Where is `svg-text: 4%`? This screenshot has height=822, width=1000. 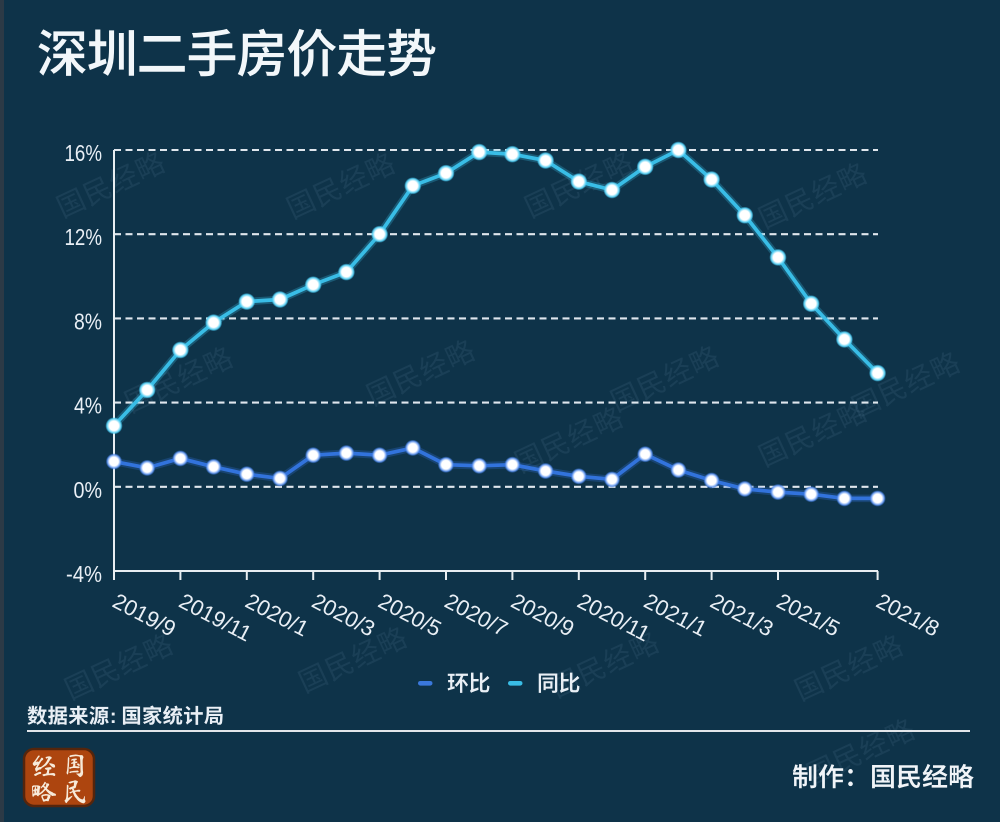 svg-text: 4% is located at coordinates (88, 406).